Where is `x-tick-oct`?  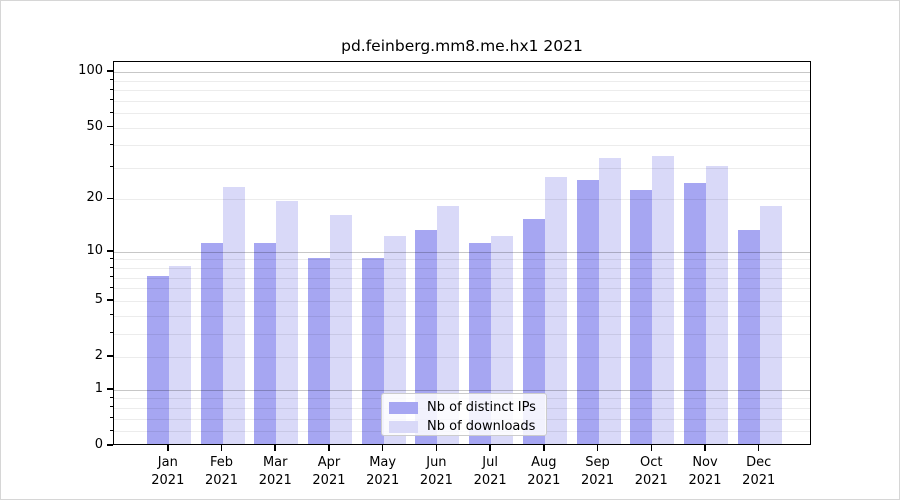
x-tick-oct is located at coordinates (651, 448).